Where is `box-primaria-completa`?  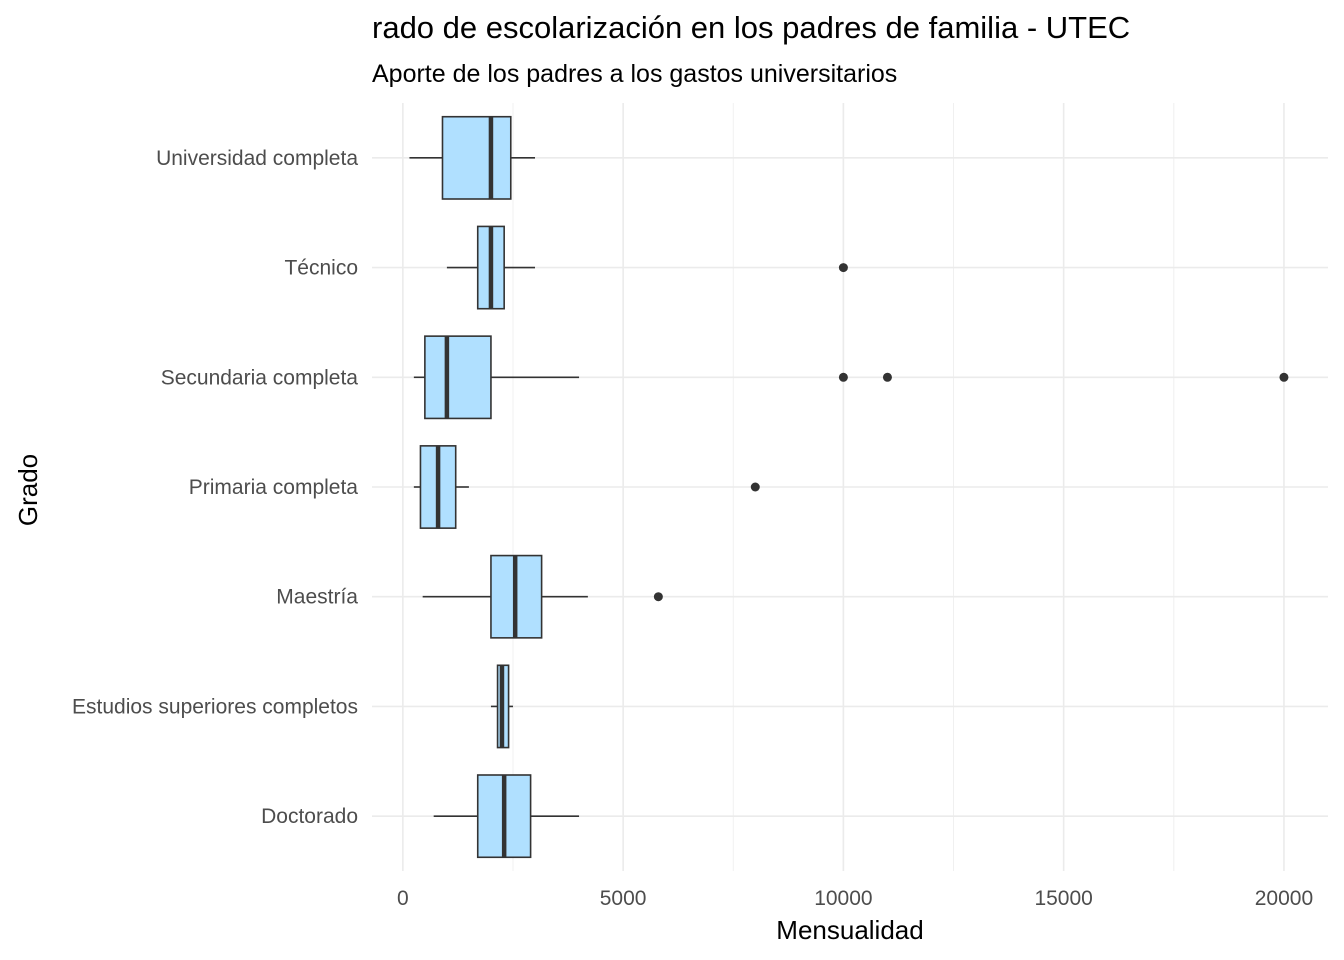 box-primaria-completa is located at coordinates (586, 487).